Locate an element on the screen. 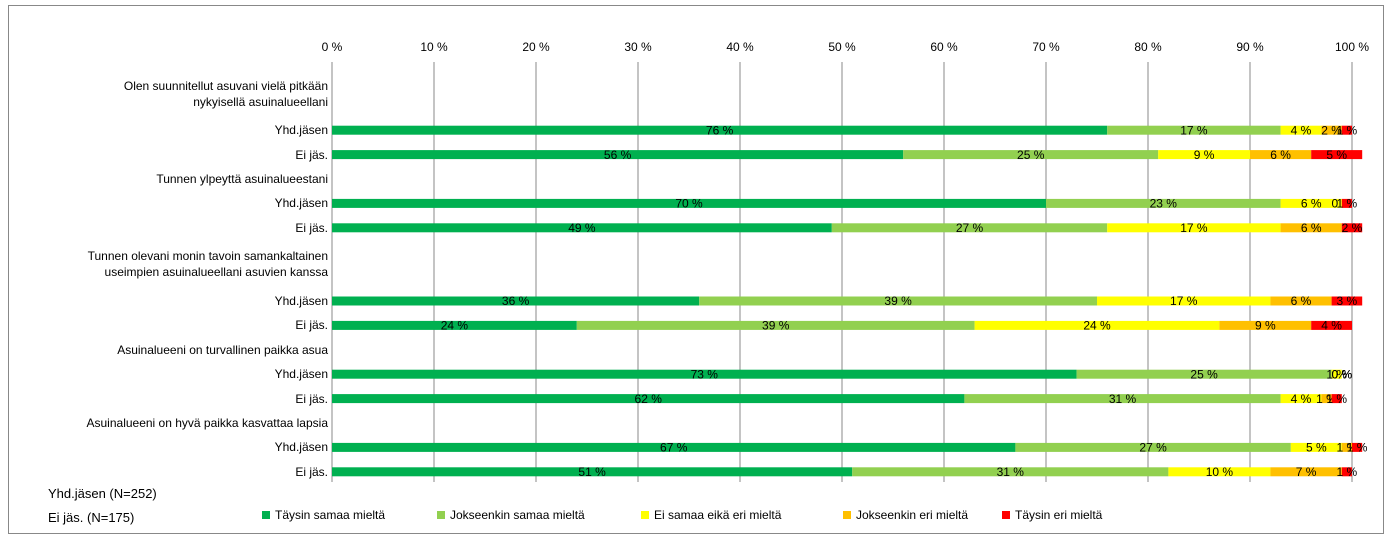  group-label: Tunnen ylpeyttä asuinalueestani is located at coordinates (242, 179).